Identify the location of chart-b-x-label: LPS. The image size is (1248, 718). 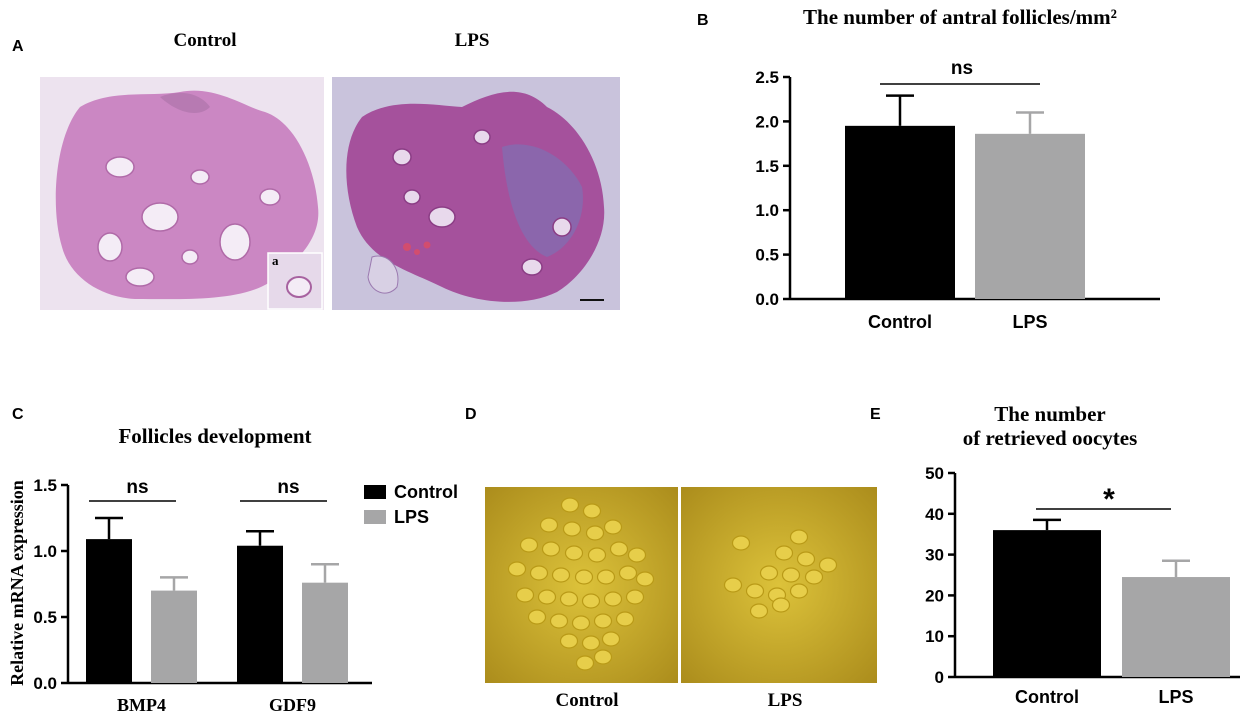
(1029, 322).